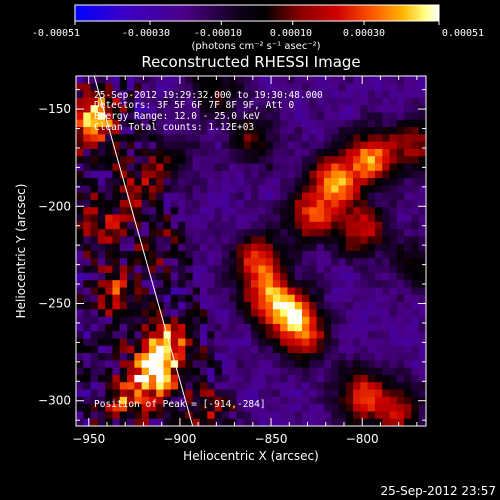  I want to click on x-tick-label-0: −950, so click(88, 439).